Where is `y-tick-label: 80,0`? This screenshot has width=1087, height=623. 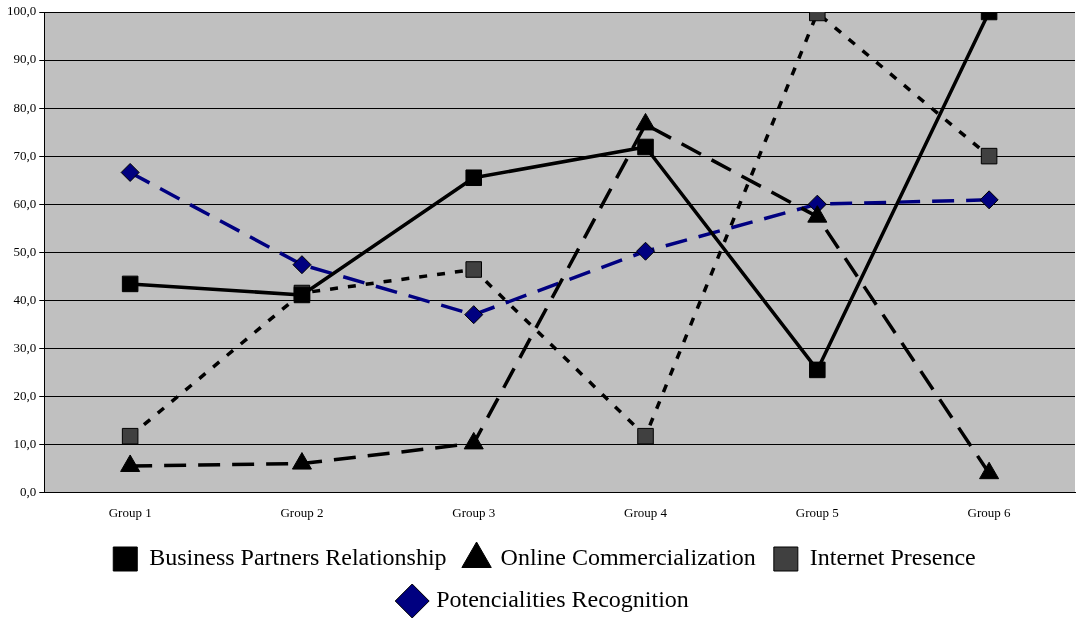 y-tick-label: 80,0 is located at coordinates (25, 107).